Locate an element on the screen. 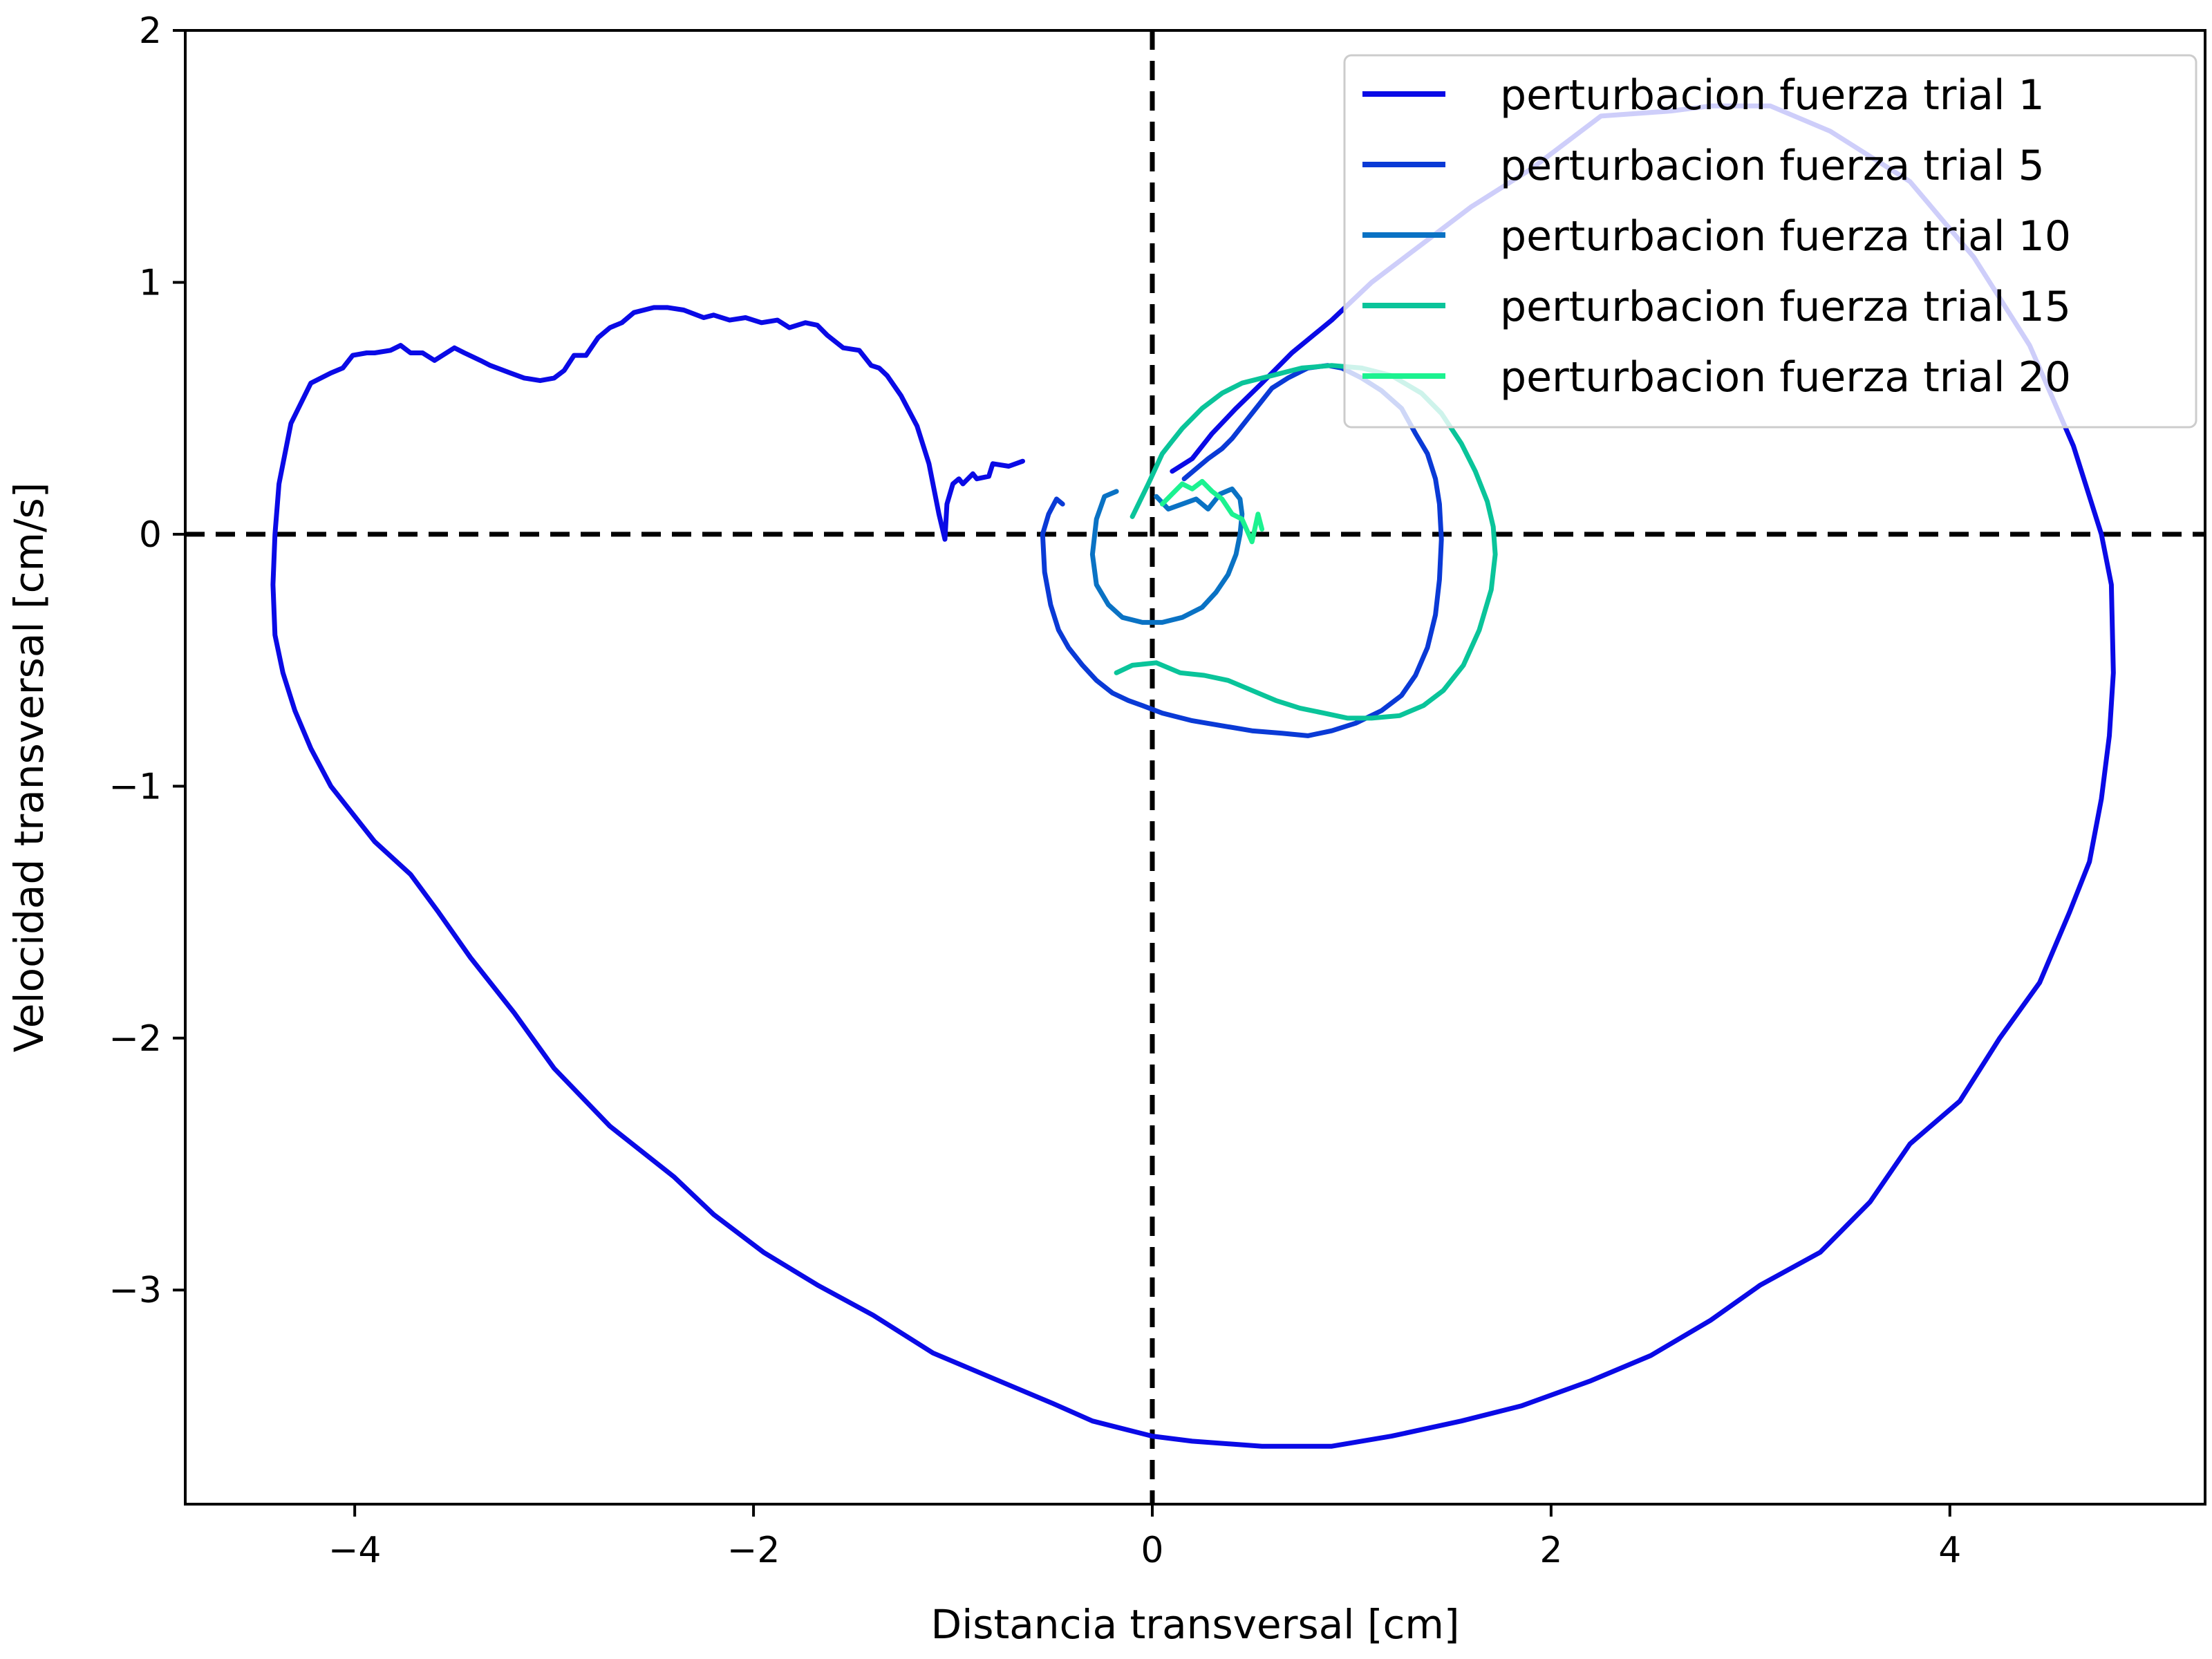  legend-box is located at coordinates (1770, 242).